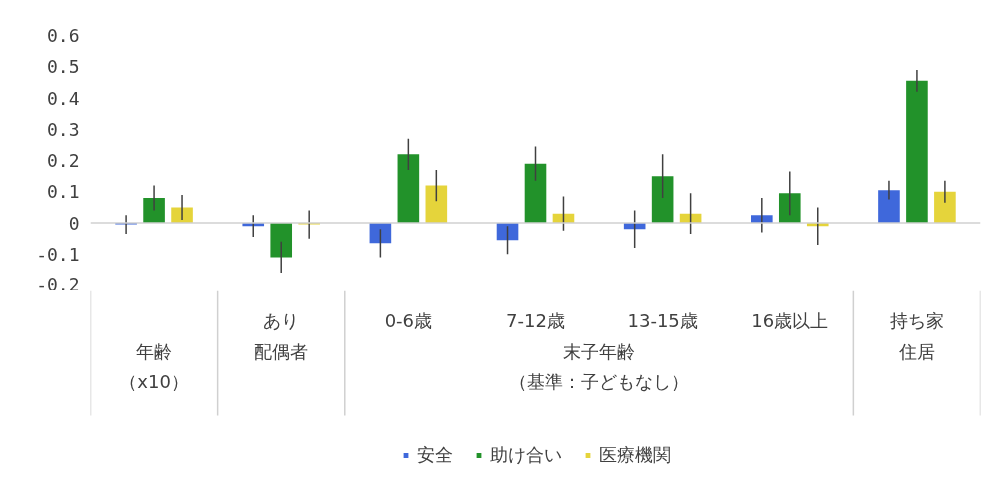 The height and width of the screenshot is (477, 1001). I want to click on text: 末子年齢, so click(599, 351).